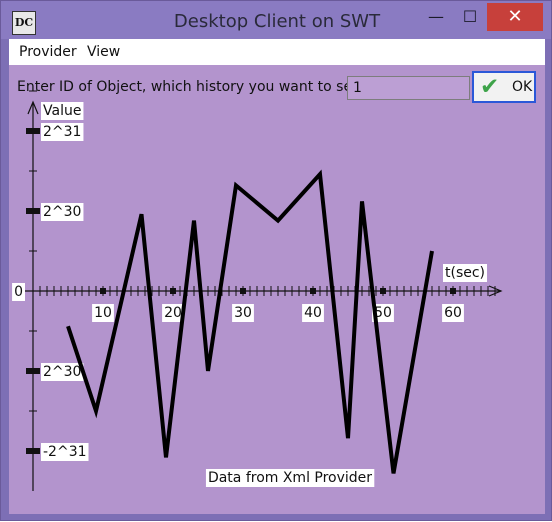 The image size is (552, 522). I want to click on x-axis-title-bg, so click(465, 273).